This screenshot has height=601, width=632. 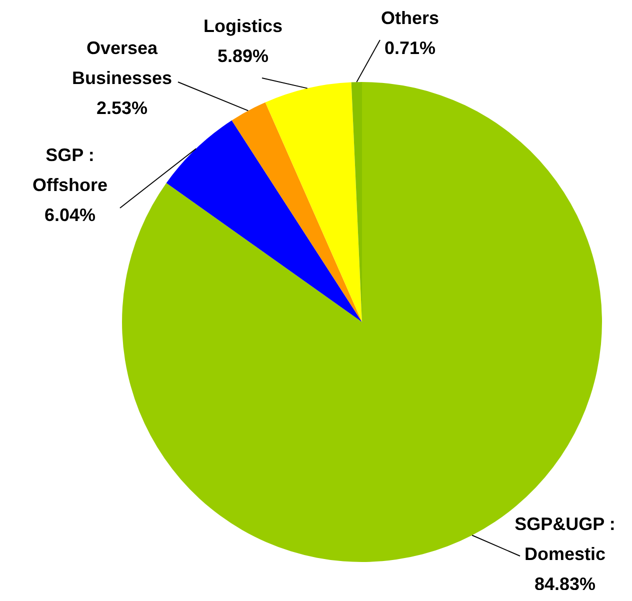 What do you see at coordinates (70, 170) in the screenshot?
I see `slice-label: SGP : Offshore` at bounding box center [70, 170].